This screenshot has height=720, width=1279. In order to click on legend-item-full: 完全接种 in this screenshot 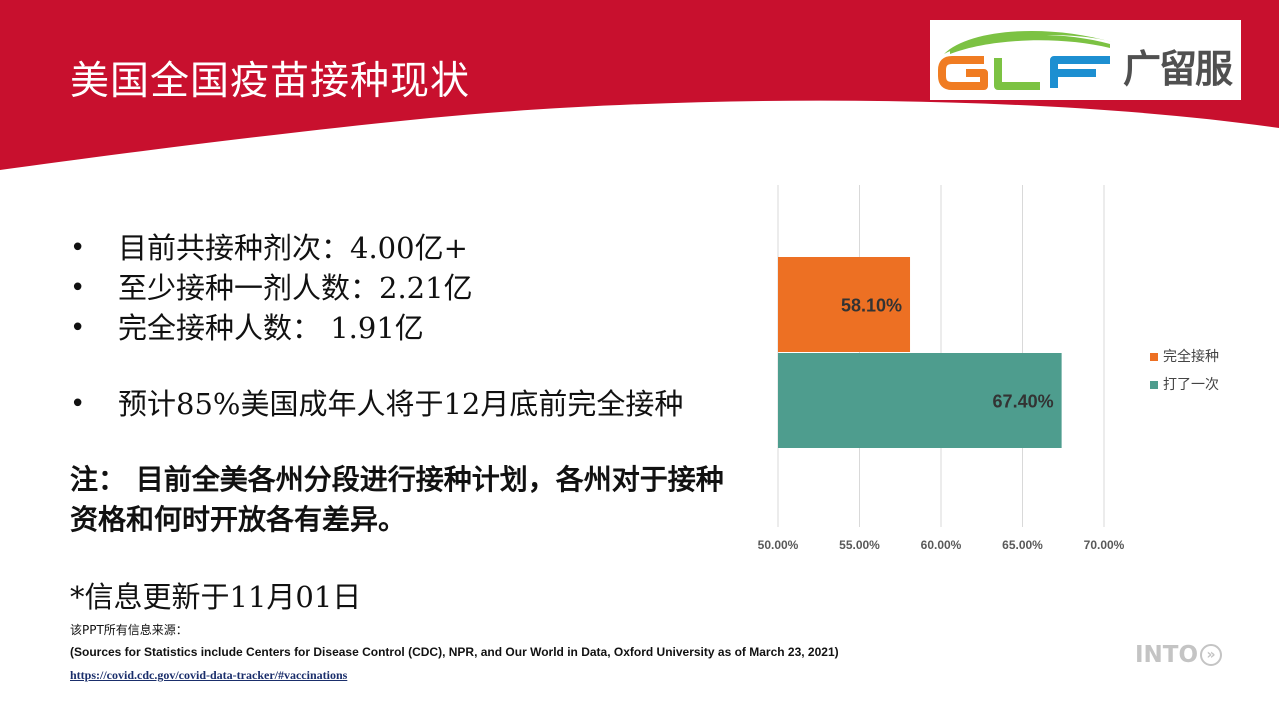, I will do `click(1184, 356)`.